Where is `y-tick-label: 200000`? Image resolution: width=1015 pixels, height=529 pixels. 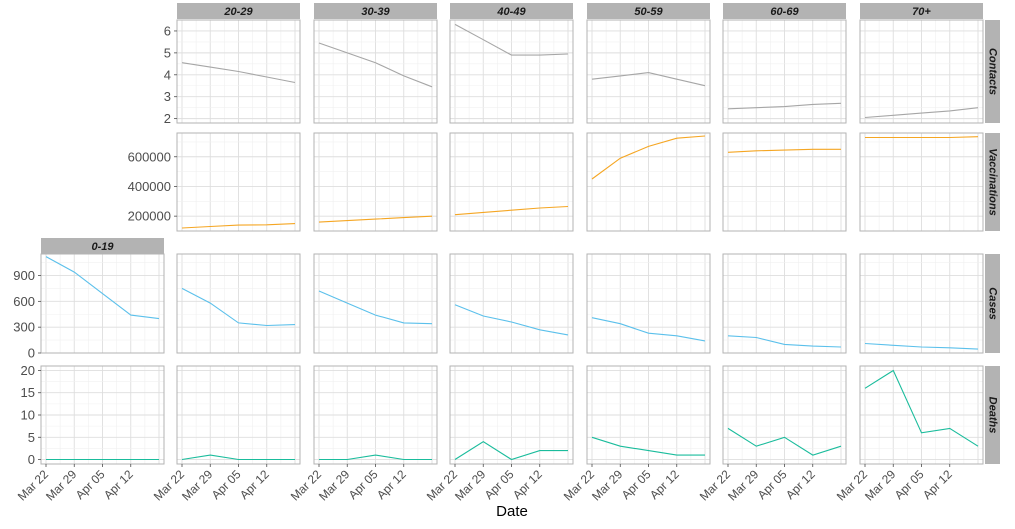 y-tick-label: 200000 is located at coordinates (149, 216).